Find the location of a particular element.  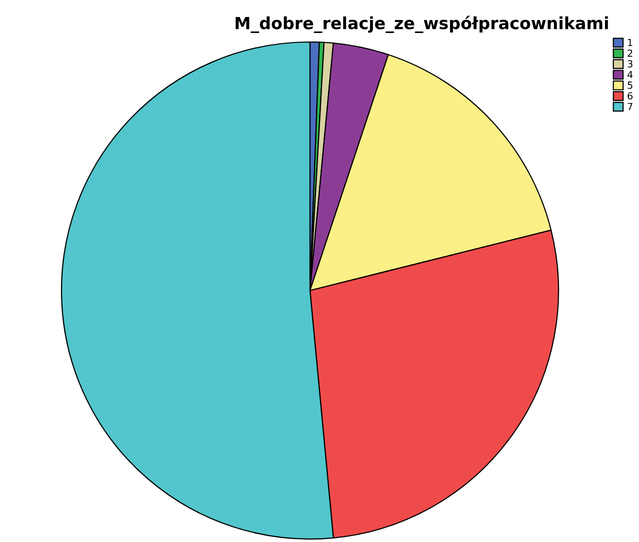

chart-title: M_dobre_relacje_ze_współpracownikami is located at coordinates (422, 25).